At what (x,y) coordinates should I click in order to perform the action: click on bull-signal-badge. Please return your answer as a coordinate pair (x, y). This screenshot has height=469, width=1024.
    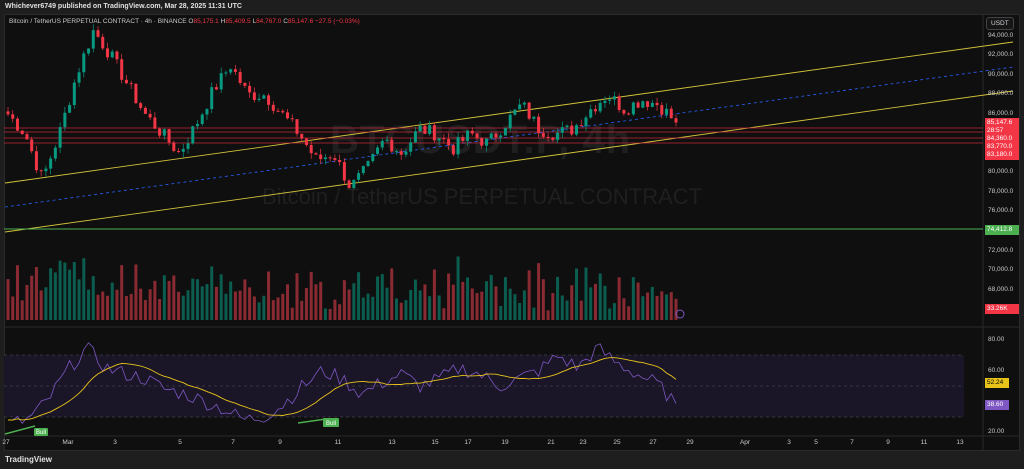
    Looking at the image, I should click on (331, 422).